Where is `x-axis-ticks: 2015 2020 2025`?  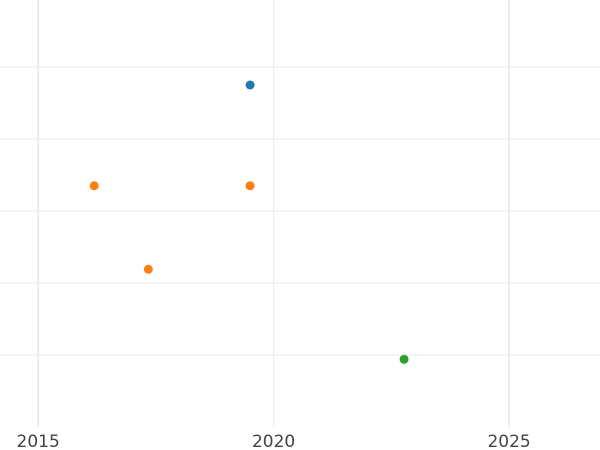
x-axis-ticks: 2015 2020 2025 is located at coordinates (274, 441).